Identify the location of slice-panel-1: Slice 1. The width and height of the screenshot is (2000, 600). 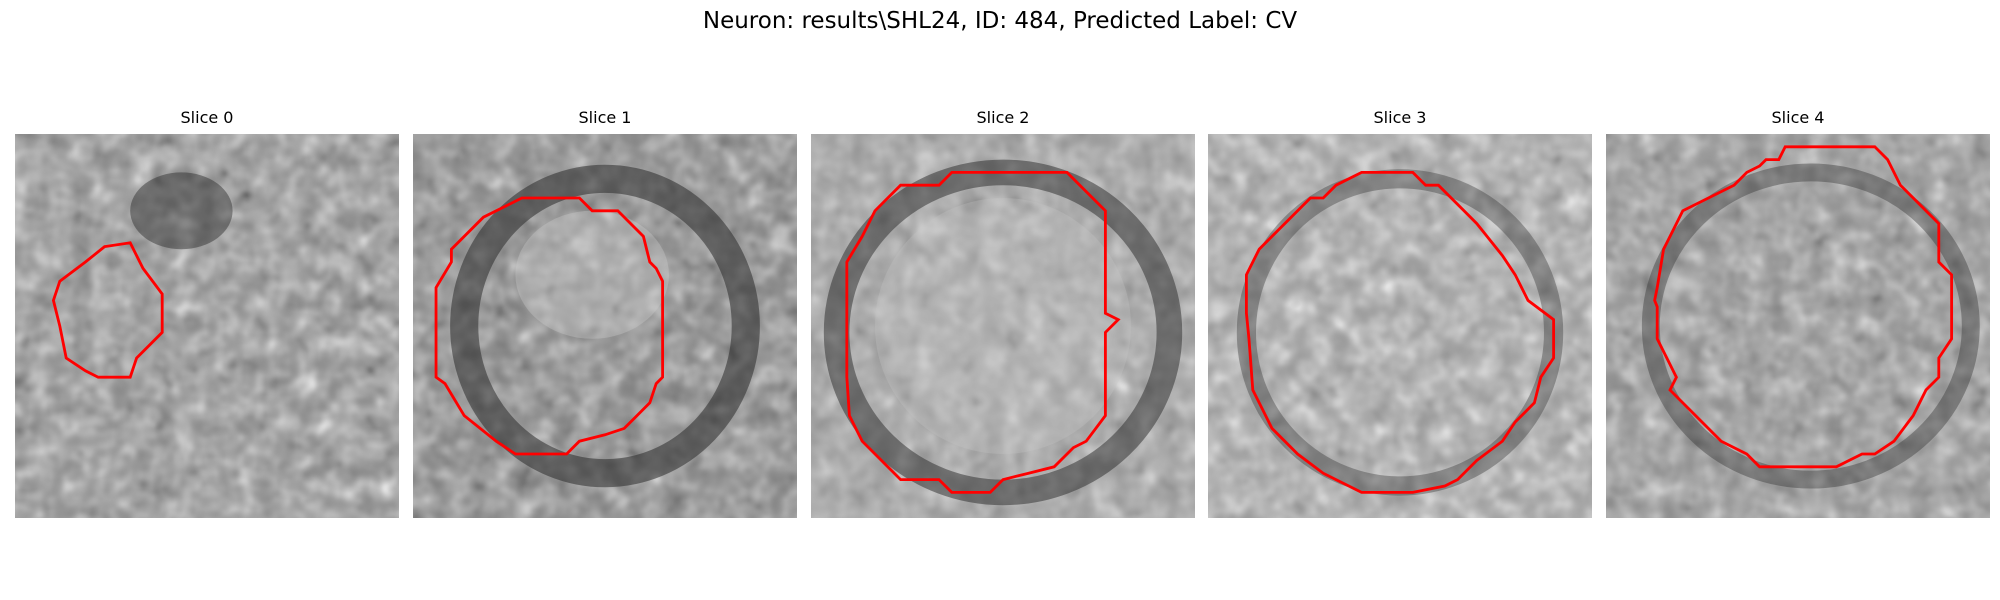
(605, 314).